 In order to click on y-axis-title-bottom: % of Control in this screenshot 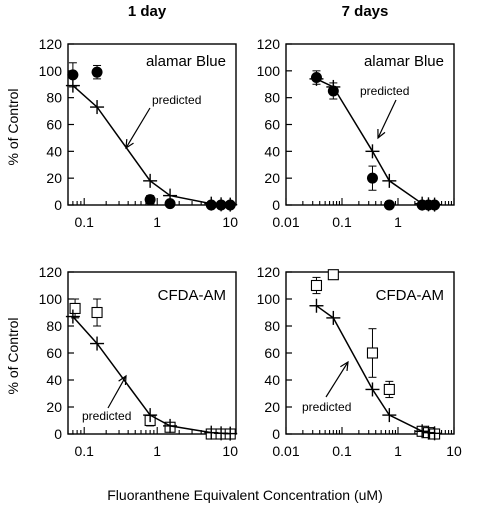, I will do `click(13, 355)`.